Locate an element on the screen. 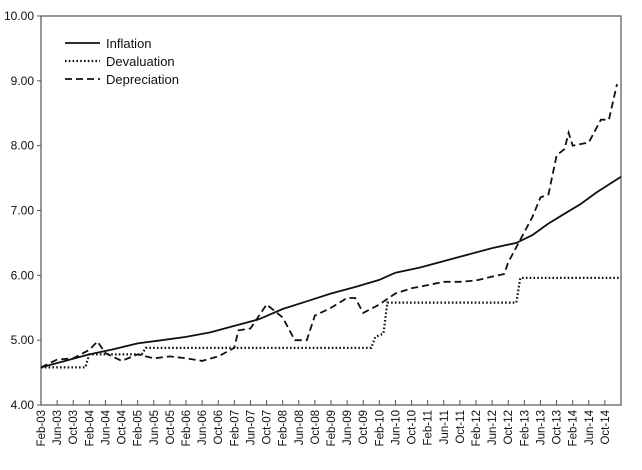 This screenshot has height=470, width=642. x-tick-label: Feb-06 is located at coordinates (187, 428).